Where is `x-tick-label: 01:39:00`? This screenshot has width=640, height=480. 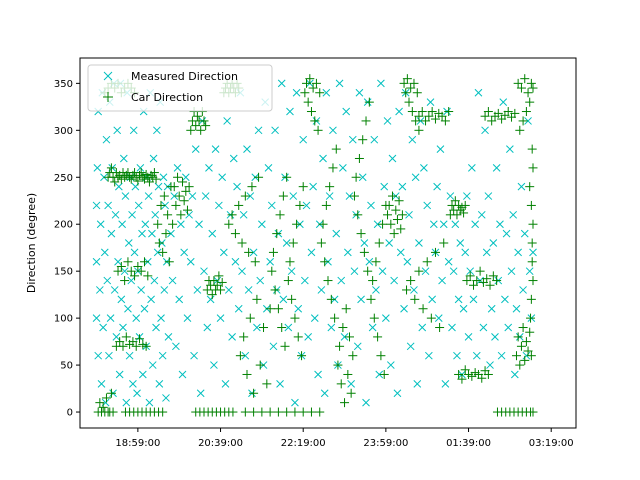
x-tick-label: 01:39:00 is located at coordinates (468, 443).